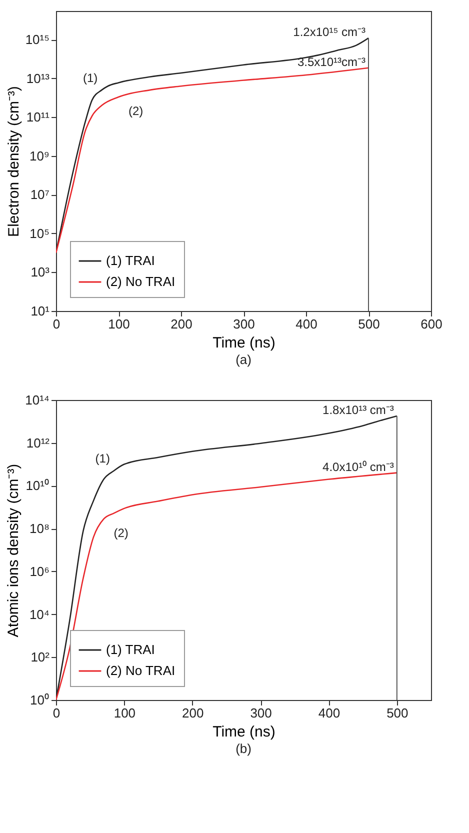 Image resolution: width=469 pixels, height=833 pixels. What do you see at coordinates (40, 233) in the screenshot?
I see `y-tick-label: 10⁵` at bounding box center [40, 233].